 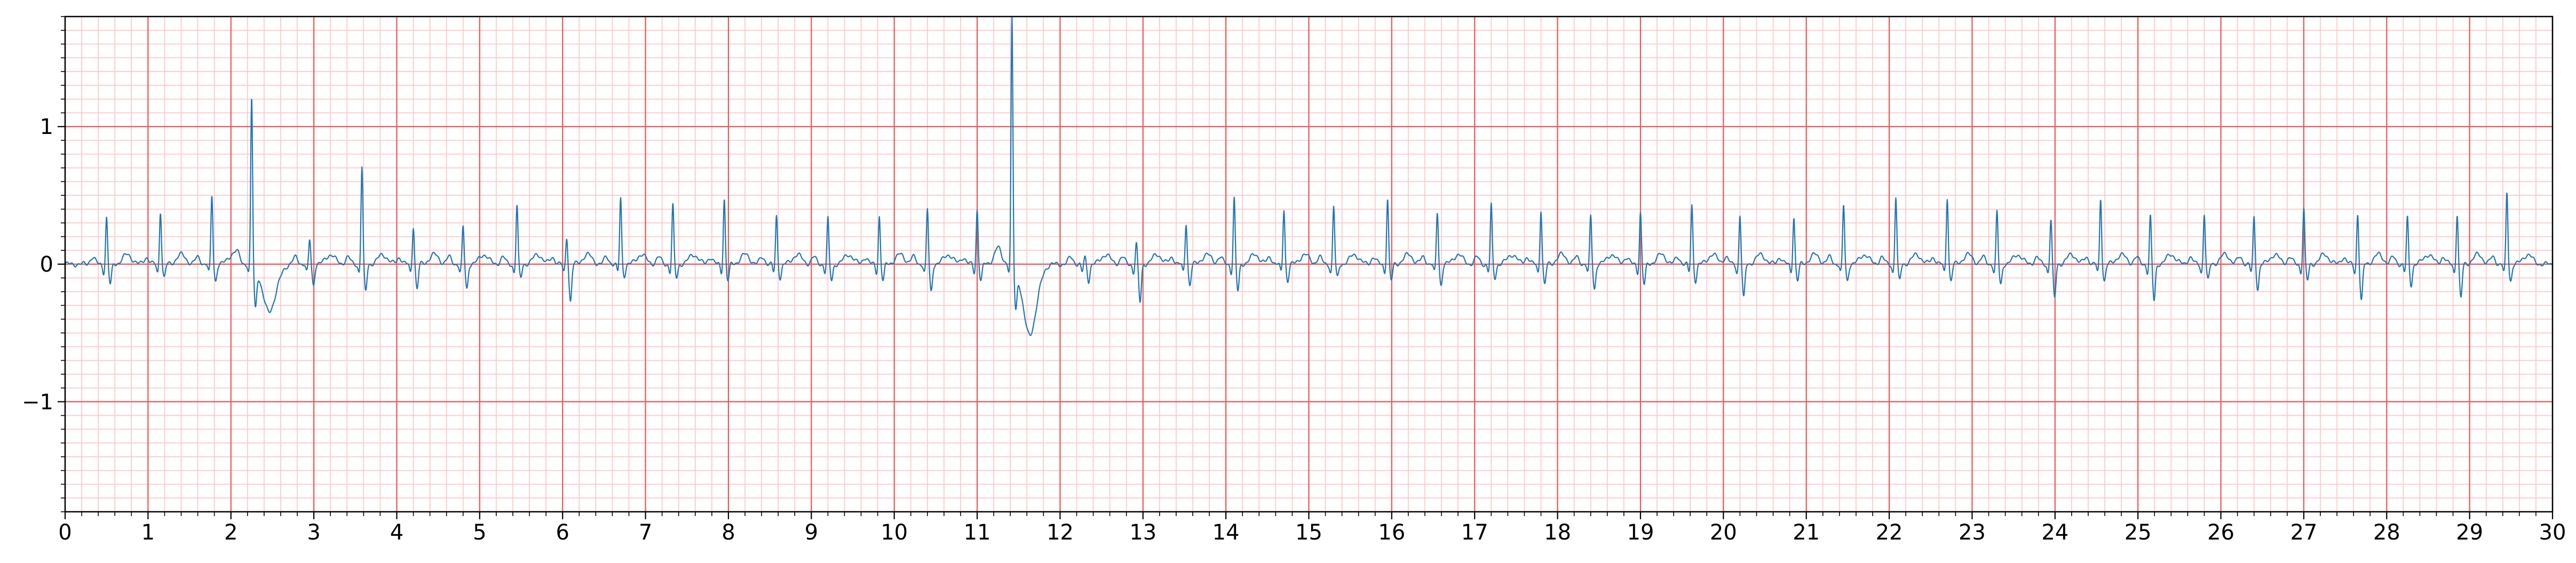 What do you see at coordinates (2386, 532) in the screenshot?
I see `x-tick-label: 28` at bounding box center [2386, 532].